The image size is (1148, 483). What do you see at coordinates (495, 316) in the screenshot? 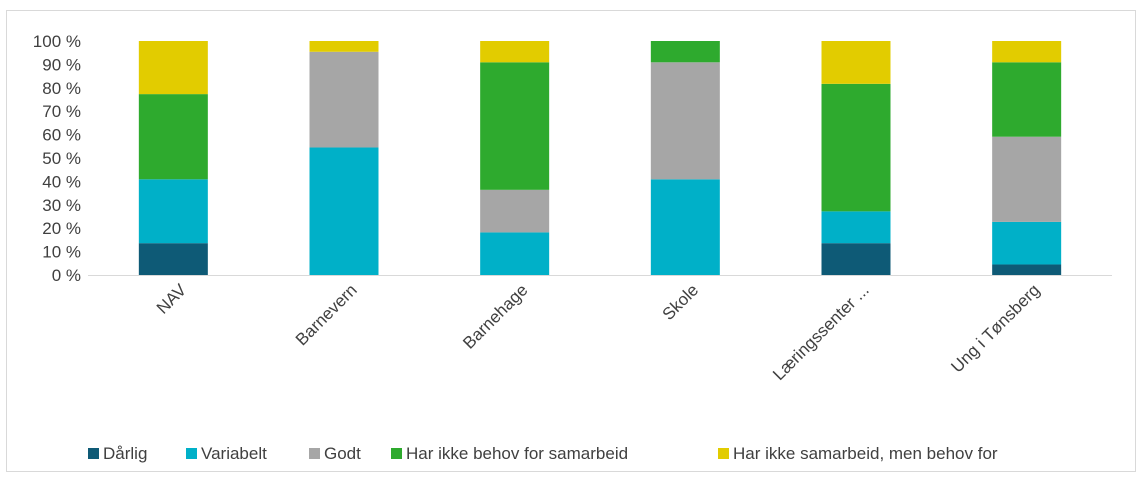
I see `x-tick-label: Barnehage` at bounding box center [495, 316].